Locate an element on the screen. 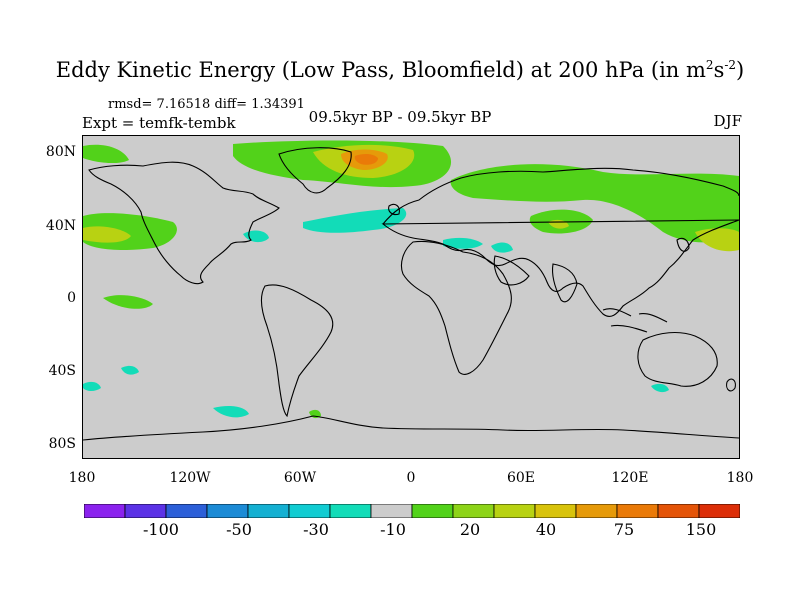 Image resolution: width=800 pixels, height=600 pixels. contour-pacific-yellow is located at coordinates (717, 240).